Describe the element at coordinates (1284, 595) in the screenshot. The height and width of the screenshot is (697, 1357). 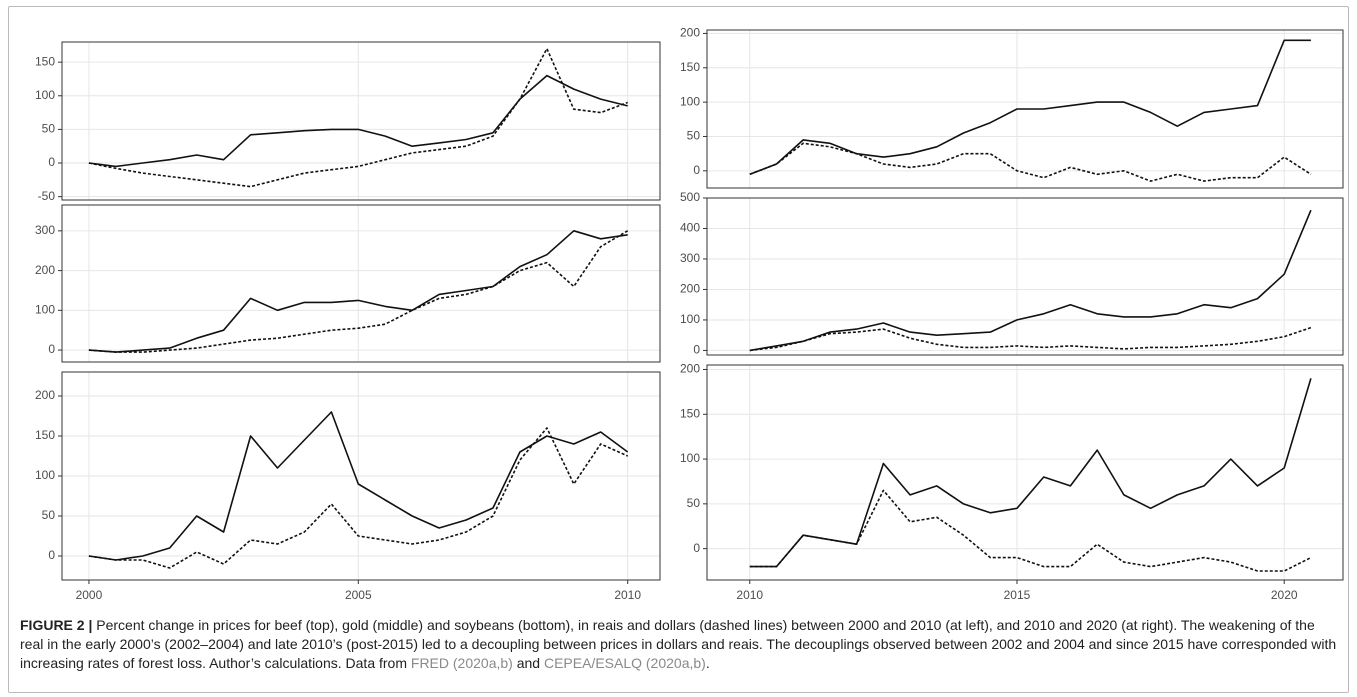
I see `x-tick-label: 2020` at that location.